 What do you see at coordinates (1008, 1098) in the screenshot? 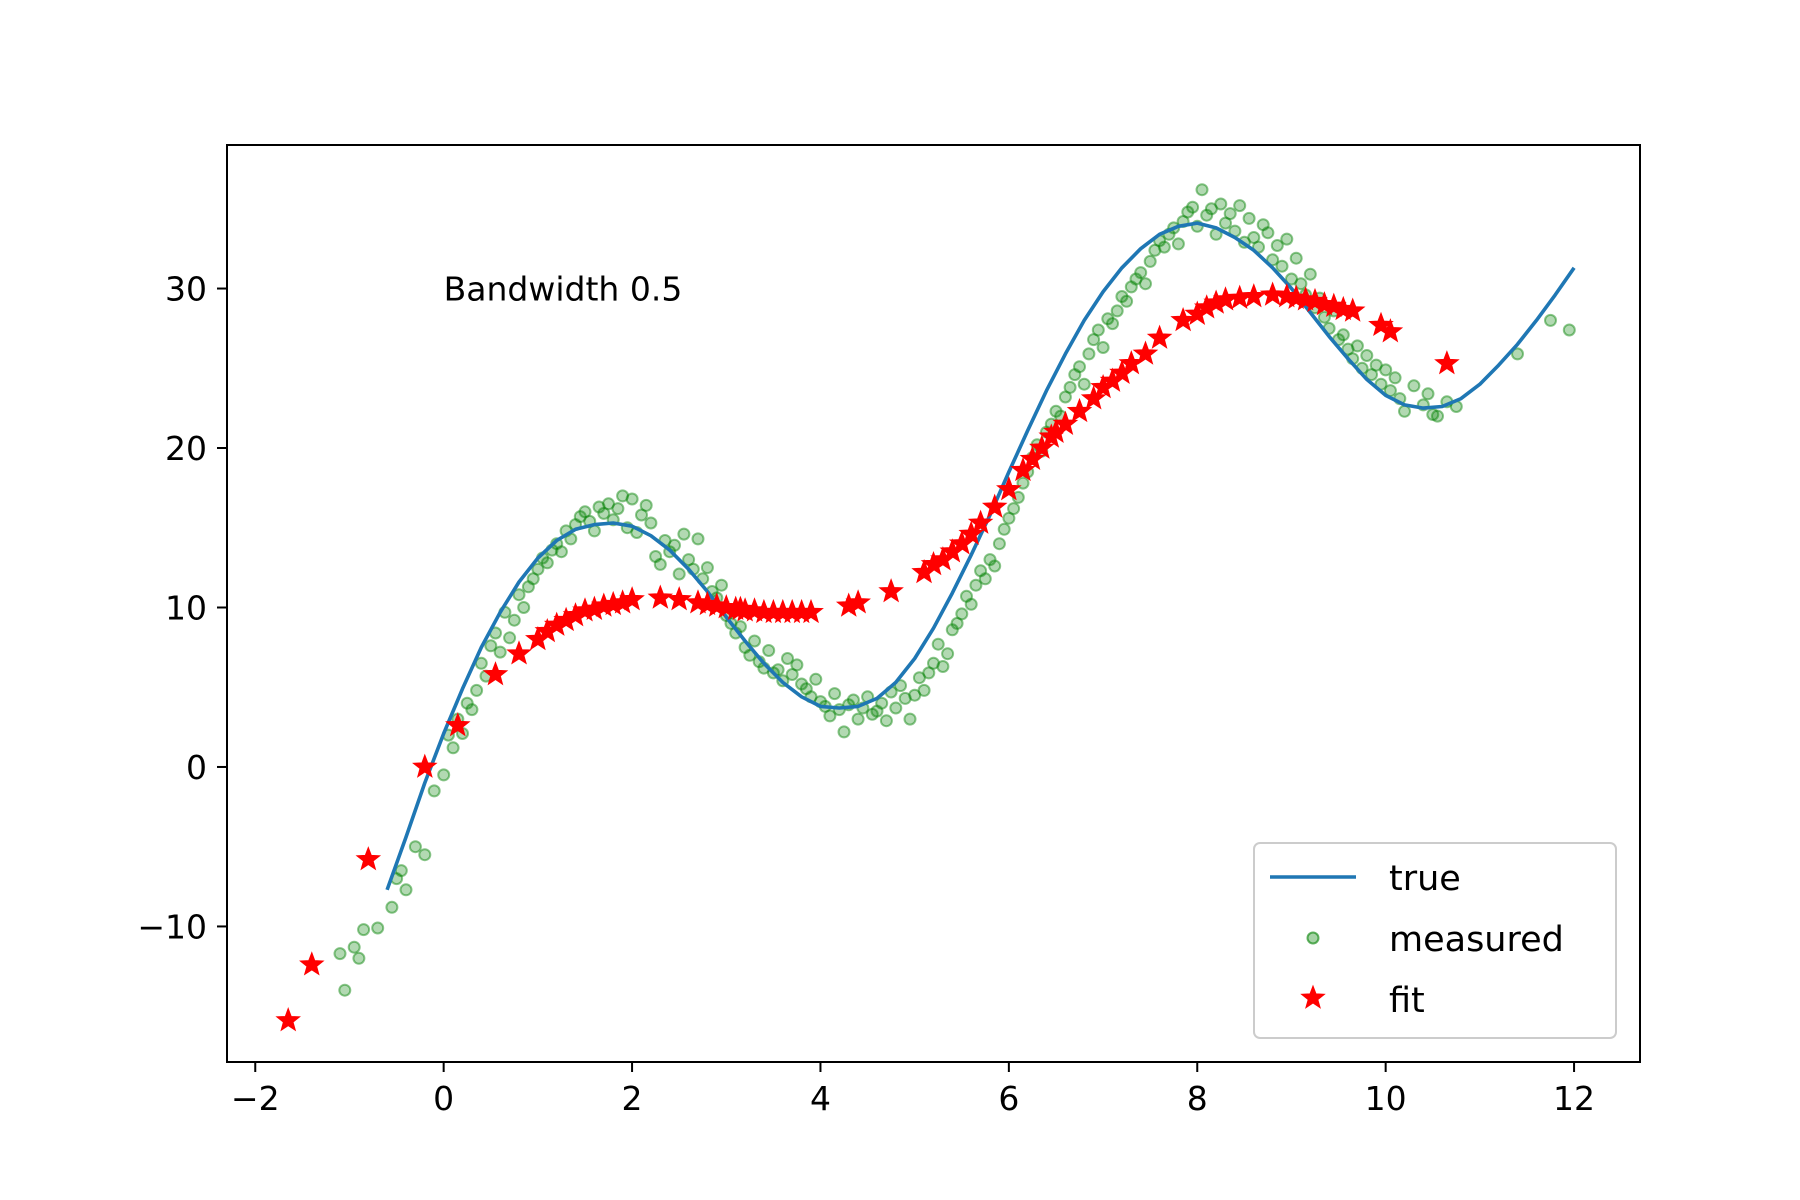
I see `x-tick-label: 6` at bounding box center [1008, 1098].